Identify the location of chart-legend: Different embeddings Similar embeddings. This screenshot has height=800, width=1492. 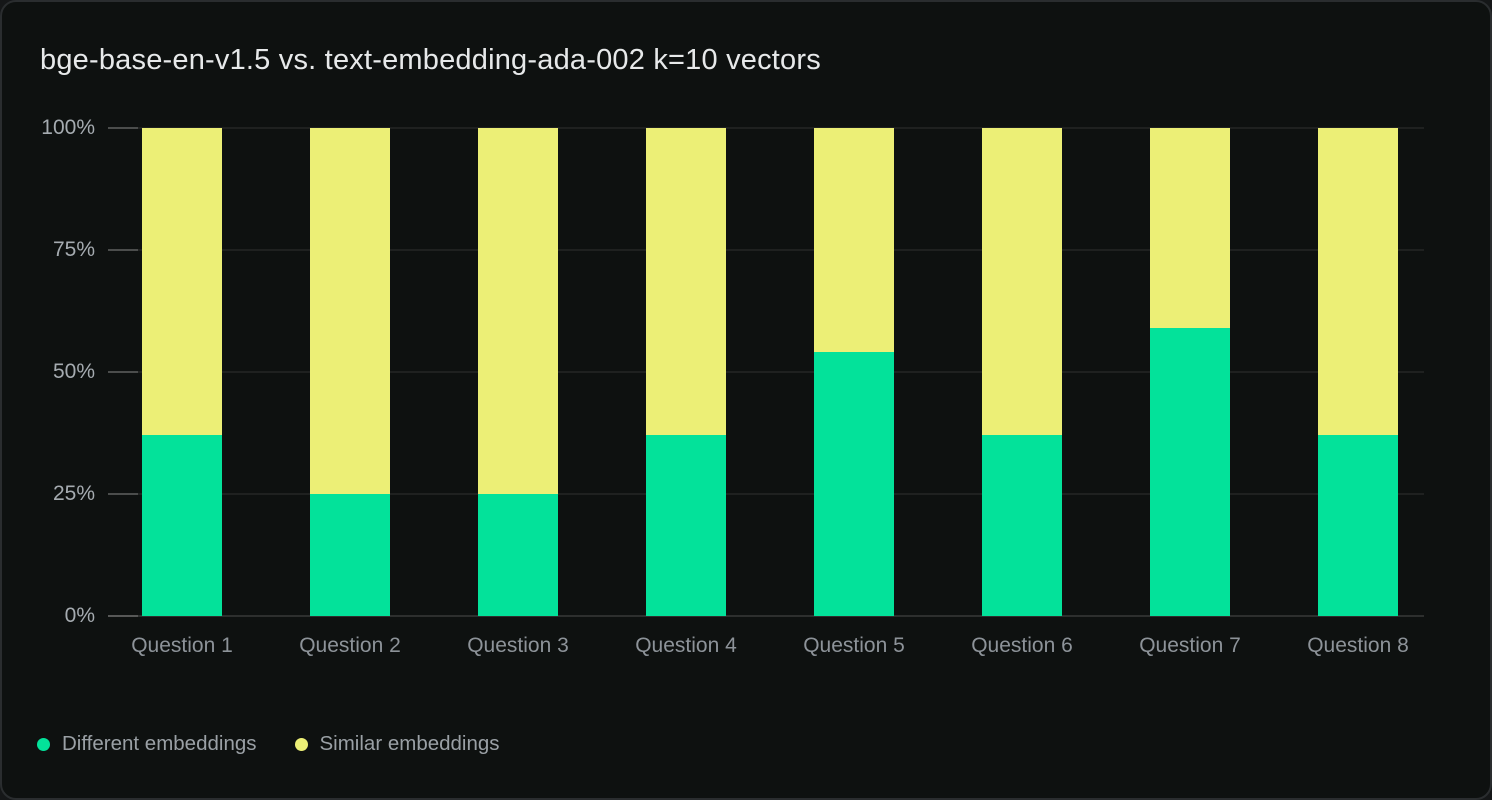
(268, 744).